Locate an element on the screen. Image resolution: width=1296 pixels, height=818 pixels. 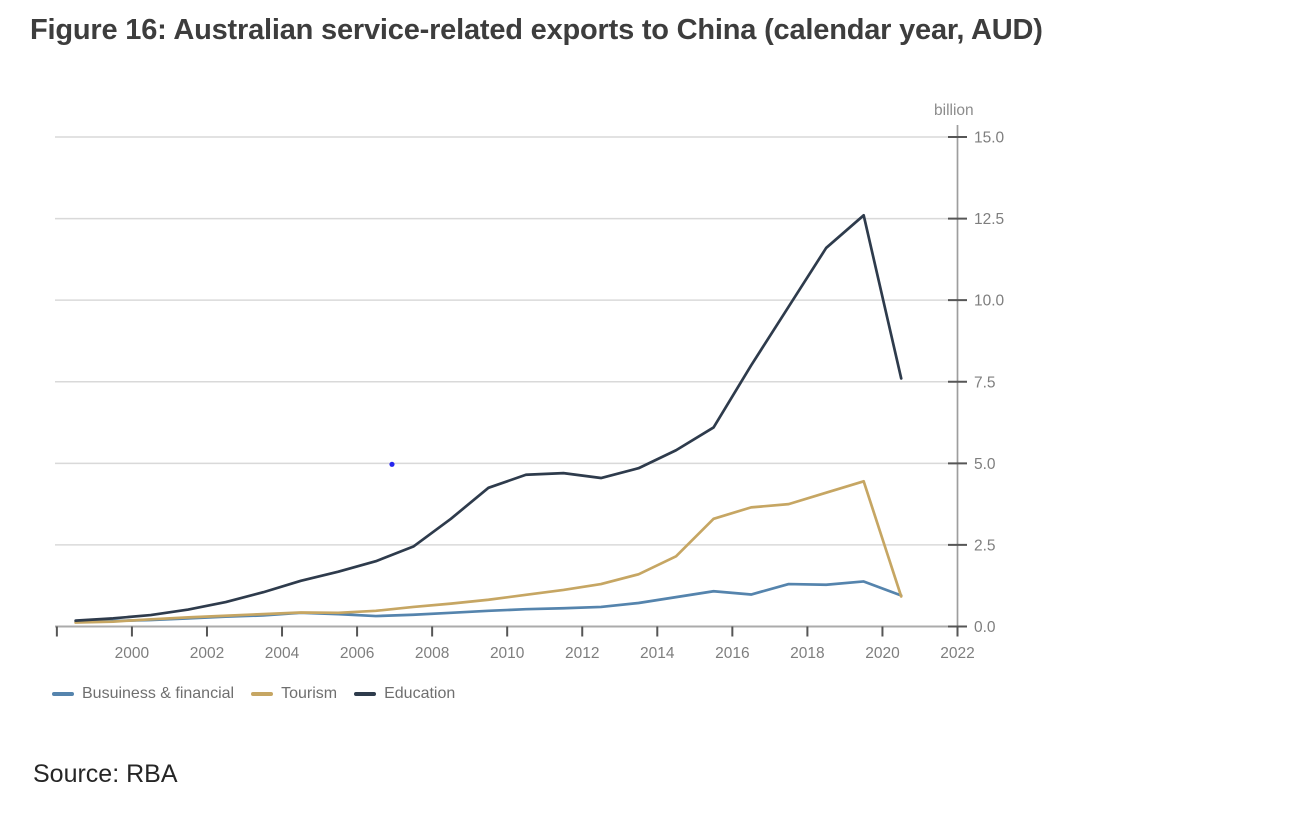
legend-item-business-financial: Busuiness & financial is located at coordinates (143, 694).